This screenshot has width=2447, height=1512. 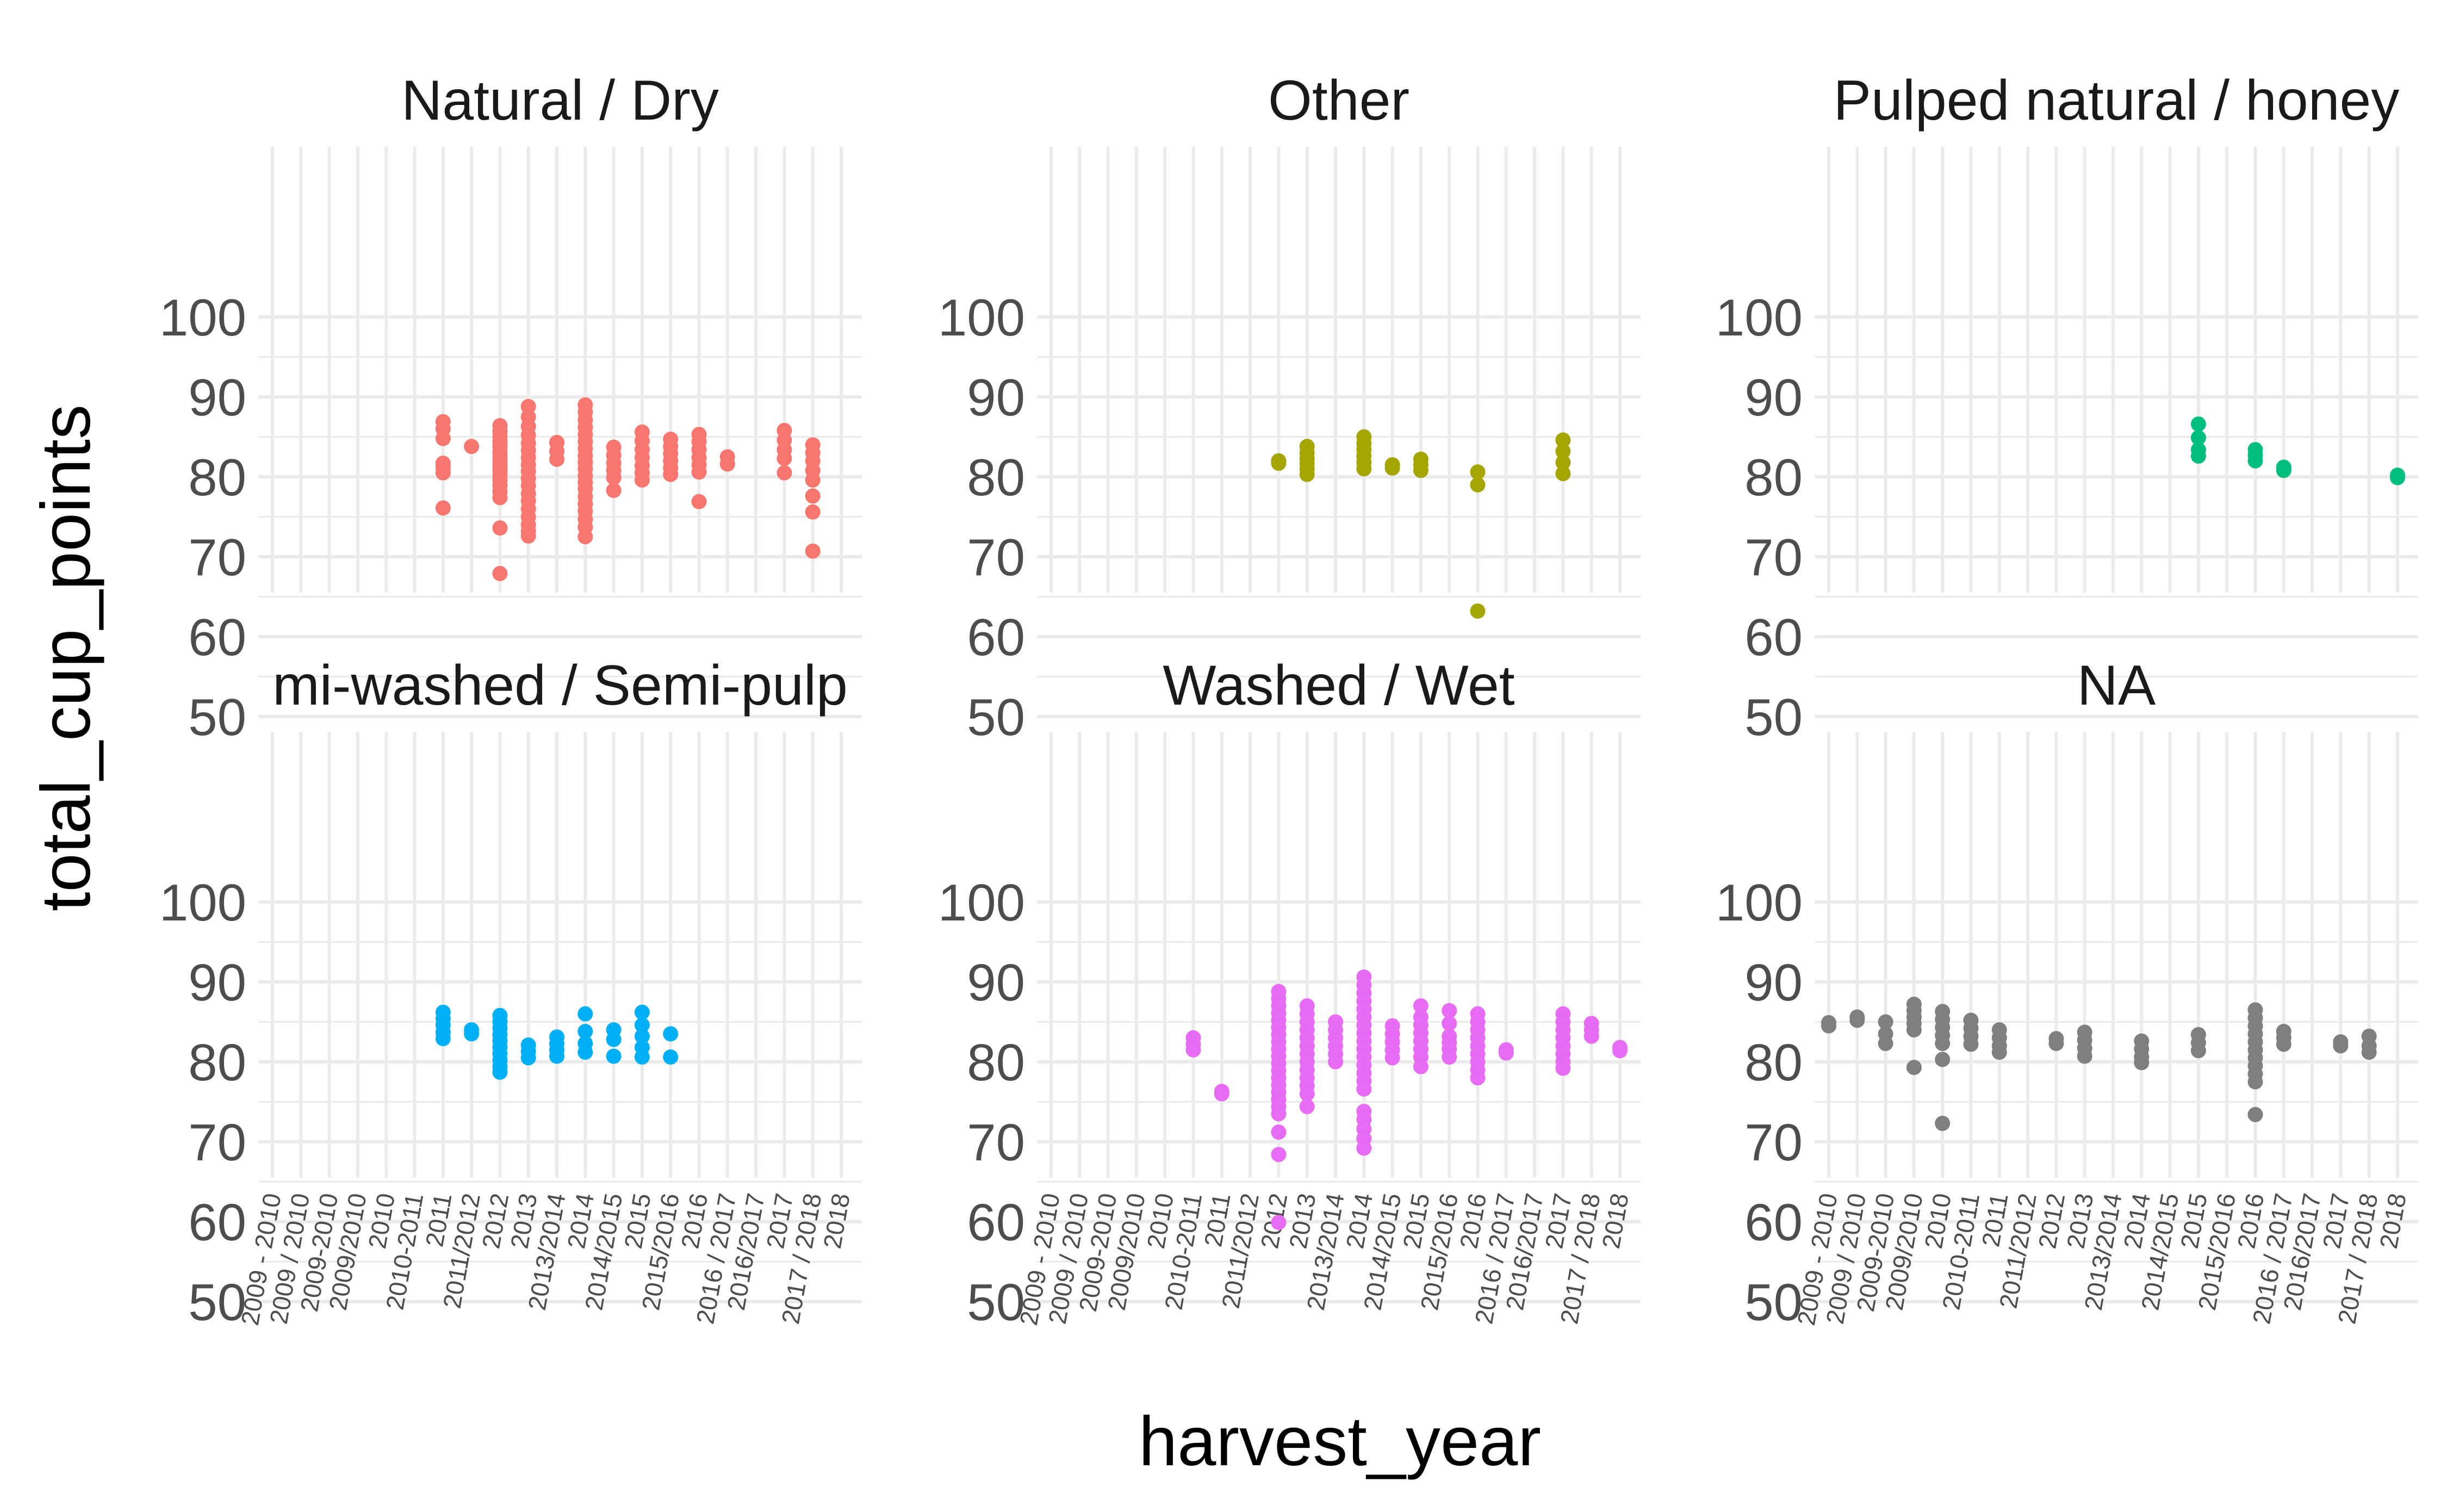 I want to click on facet-strip-title: Other, so click(x=1339, y=100).